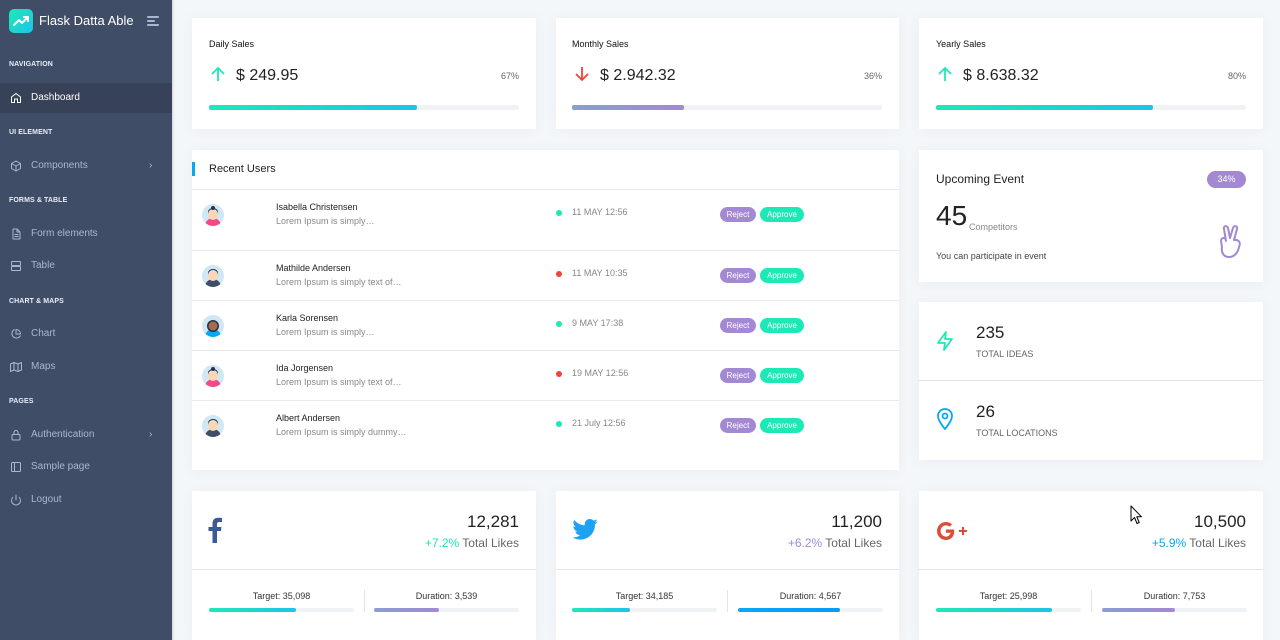 The width and height of the screenshot is (1280, 640). I want to click on nav-caption-navigation: NAVIGATION, so click(31, 64).